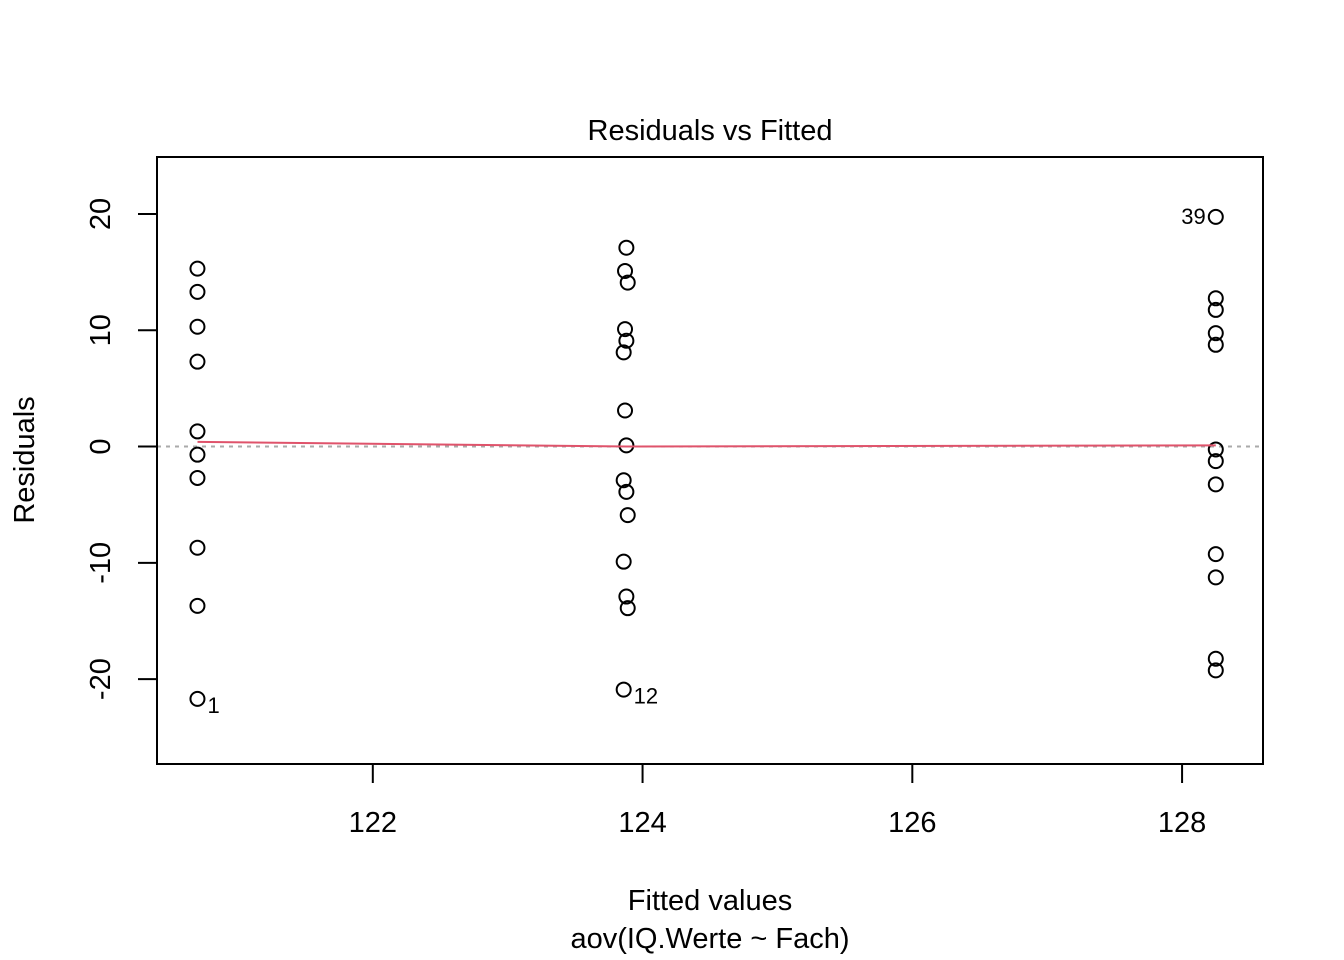  I want to click on x-tick-label-128: 128, so click(1182, 823).